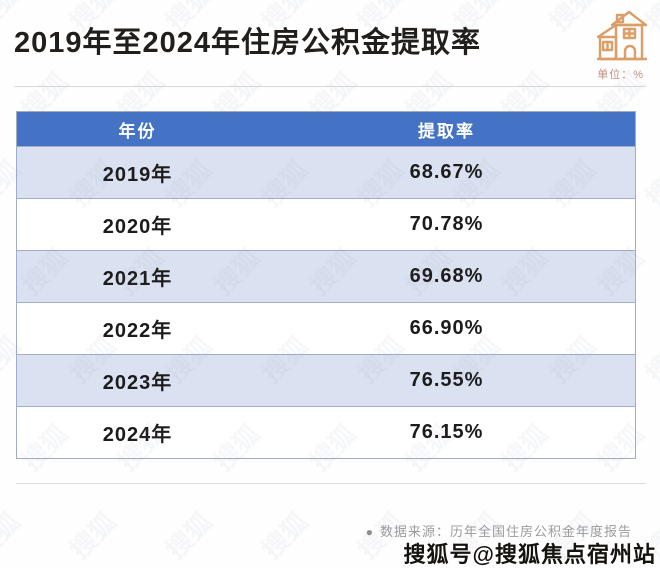 This screenshot has width=660, height=568. I want to click on rate-cell: 76.15%, so click(446, 432).